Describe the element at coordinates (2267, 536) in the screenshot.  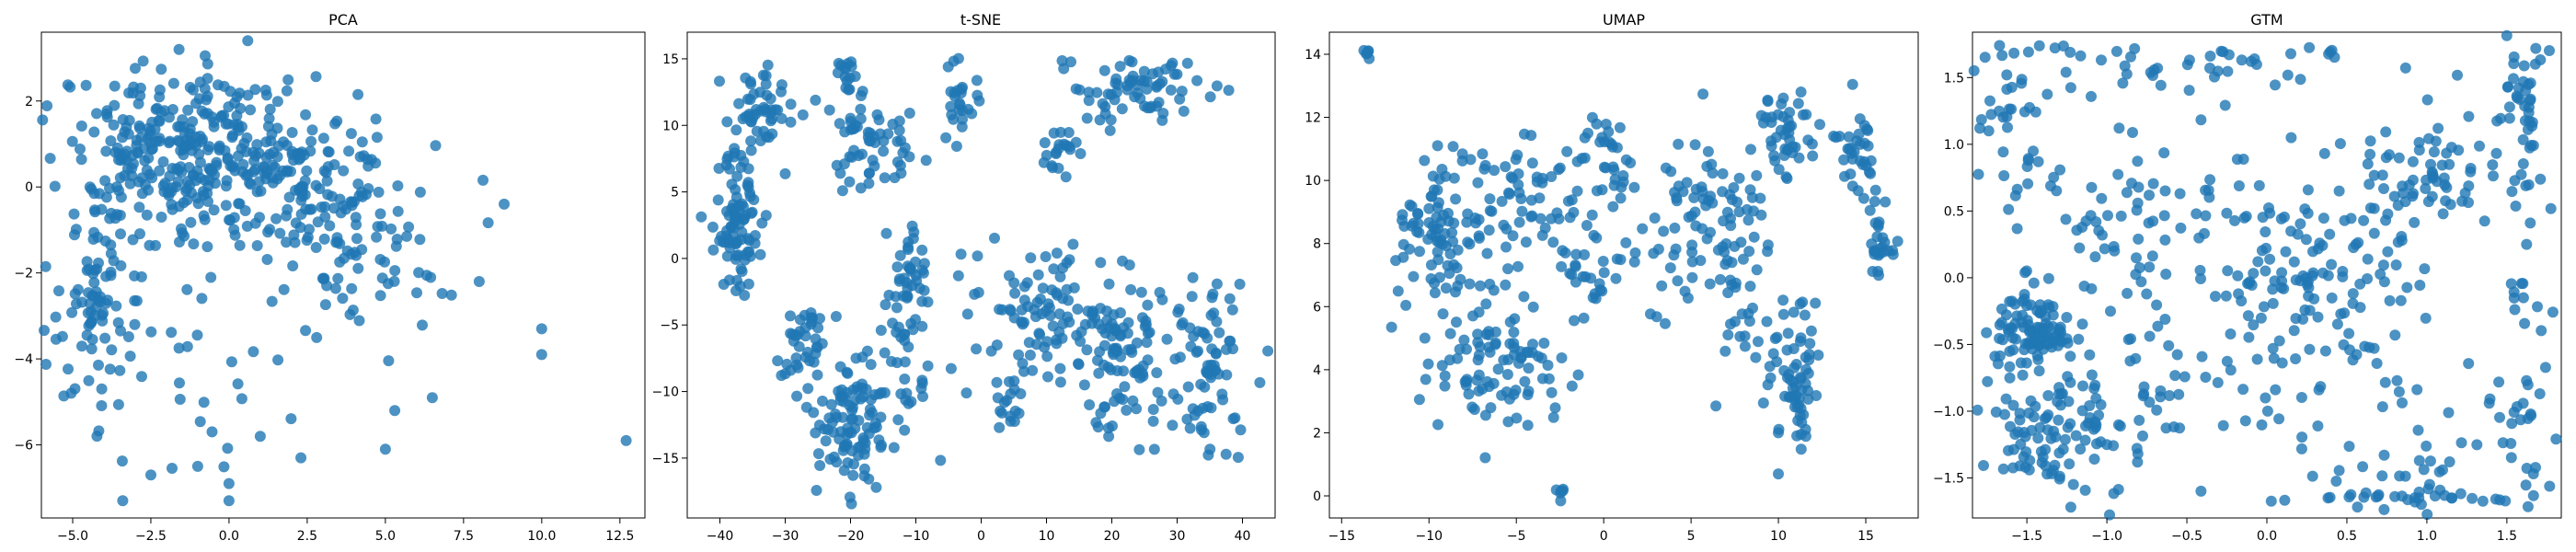
I see `x-tick-label: 0.0` at that location.